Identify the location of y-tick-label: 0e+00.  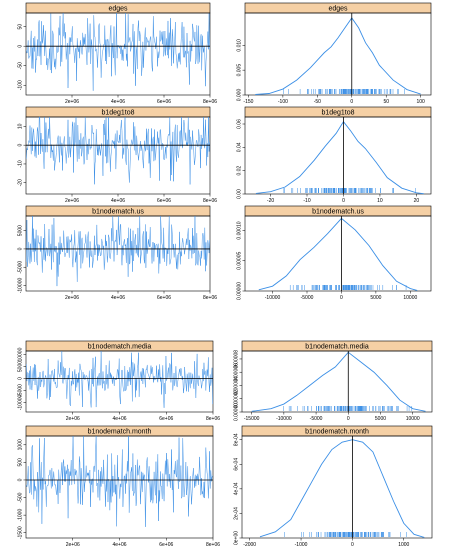
(237, 538).